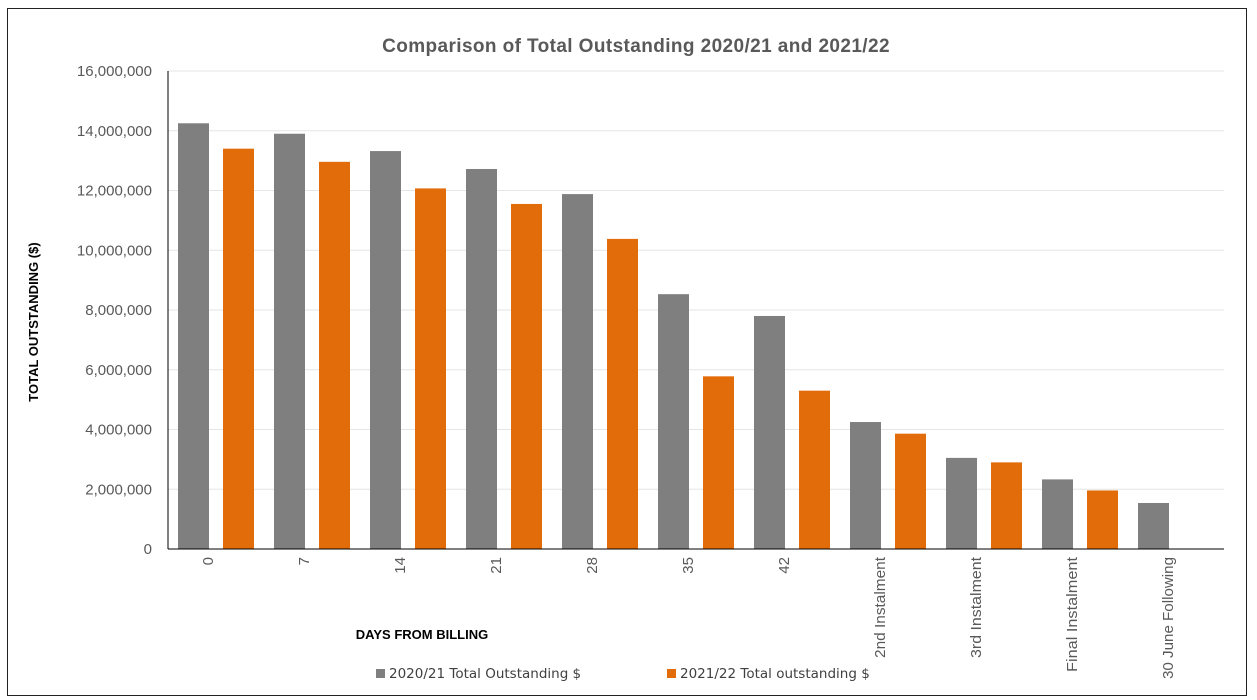 This screenshot has width=1257, height=700. Describe the element at coordinates (485, 674) in the screenshot. I see `legend-label: 2020/21 Total Outstanding $` at that location.